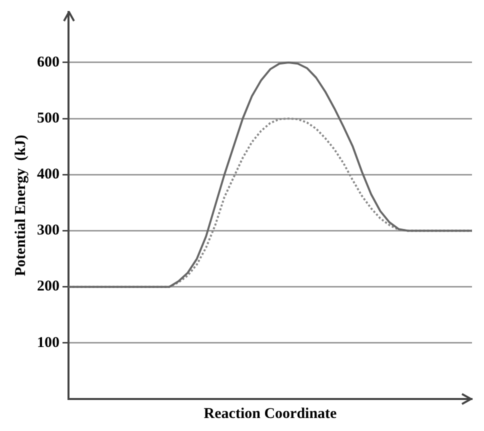 Image resolution: width=484 pixels, height=431 pixels. I want to click on y-tick-label: 100, so click(48, 342).